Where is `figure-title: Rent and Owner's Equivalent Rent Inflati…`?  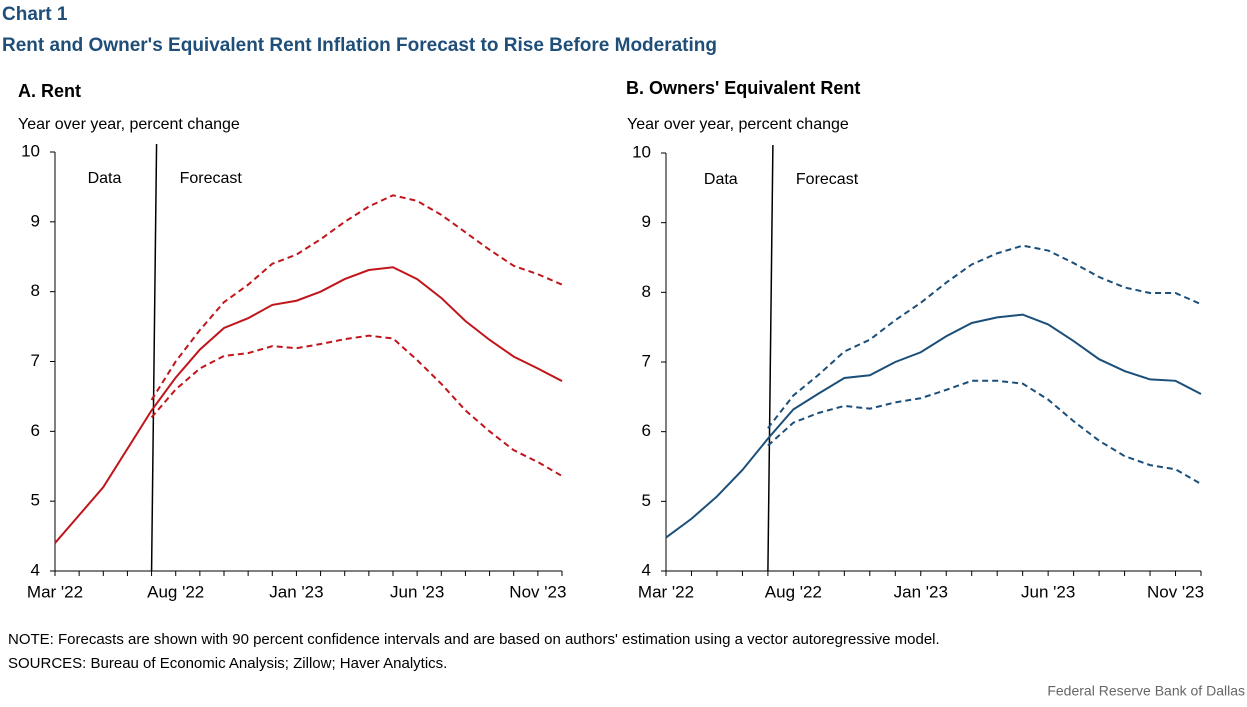 figure-title: Rent and Owner's Equivalent Rent Inflati… is located at coordinates (359, 45).